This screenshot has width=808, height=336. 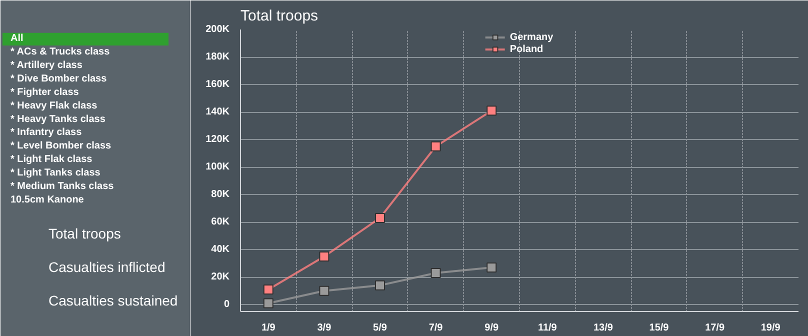 I want to click on y-tick-label: 160K, so click(x=218, y=84).